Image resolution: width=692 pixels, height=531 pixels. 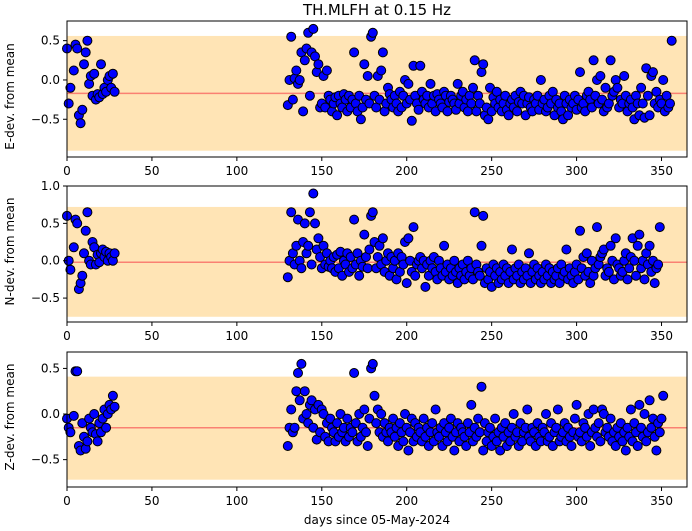 I want to click on x-tick-label: 300, so click(x=576, y=171).